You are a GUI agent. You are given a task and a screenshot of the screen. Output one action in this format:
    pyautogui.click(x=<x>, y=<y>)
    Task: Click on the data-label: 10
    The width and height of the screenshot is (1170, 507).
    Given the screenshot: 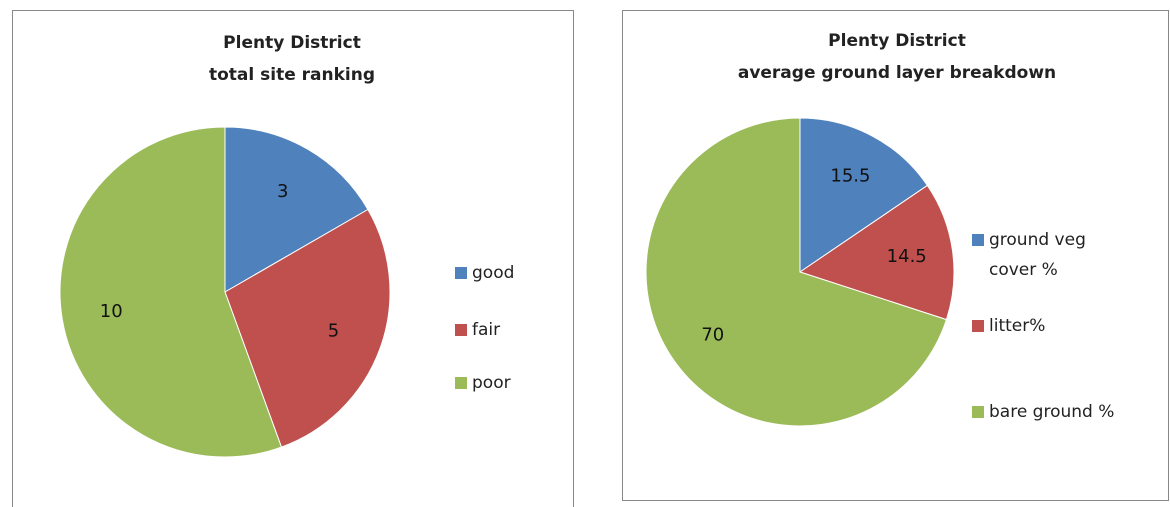 What is the action you would take?
    pyautogui.click(x=111, y=311)
    